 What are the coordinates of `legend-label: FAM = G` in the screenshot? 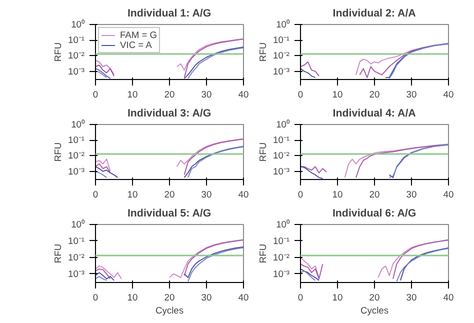 It's located at (139, 35).